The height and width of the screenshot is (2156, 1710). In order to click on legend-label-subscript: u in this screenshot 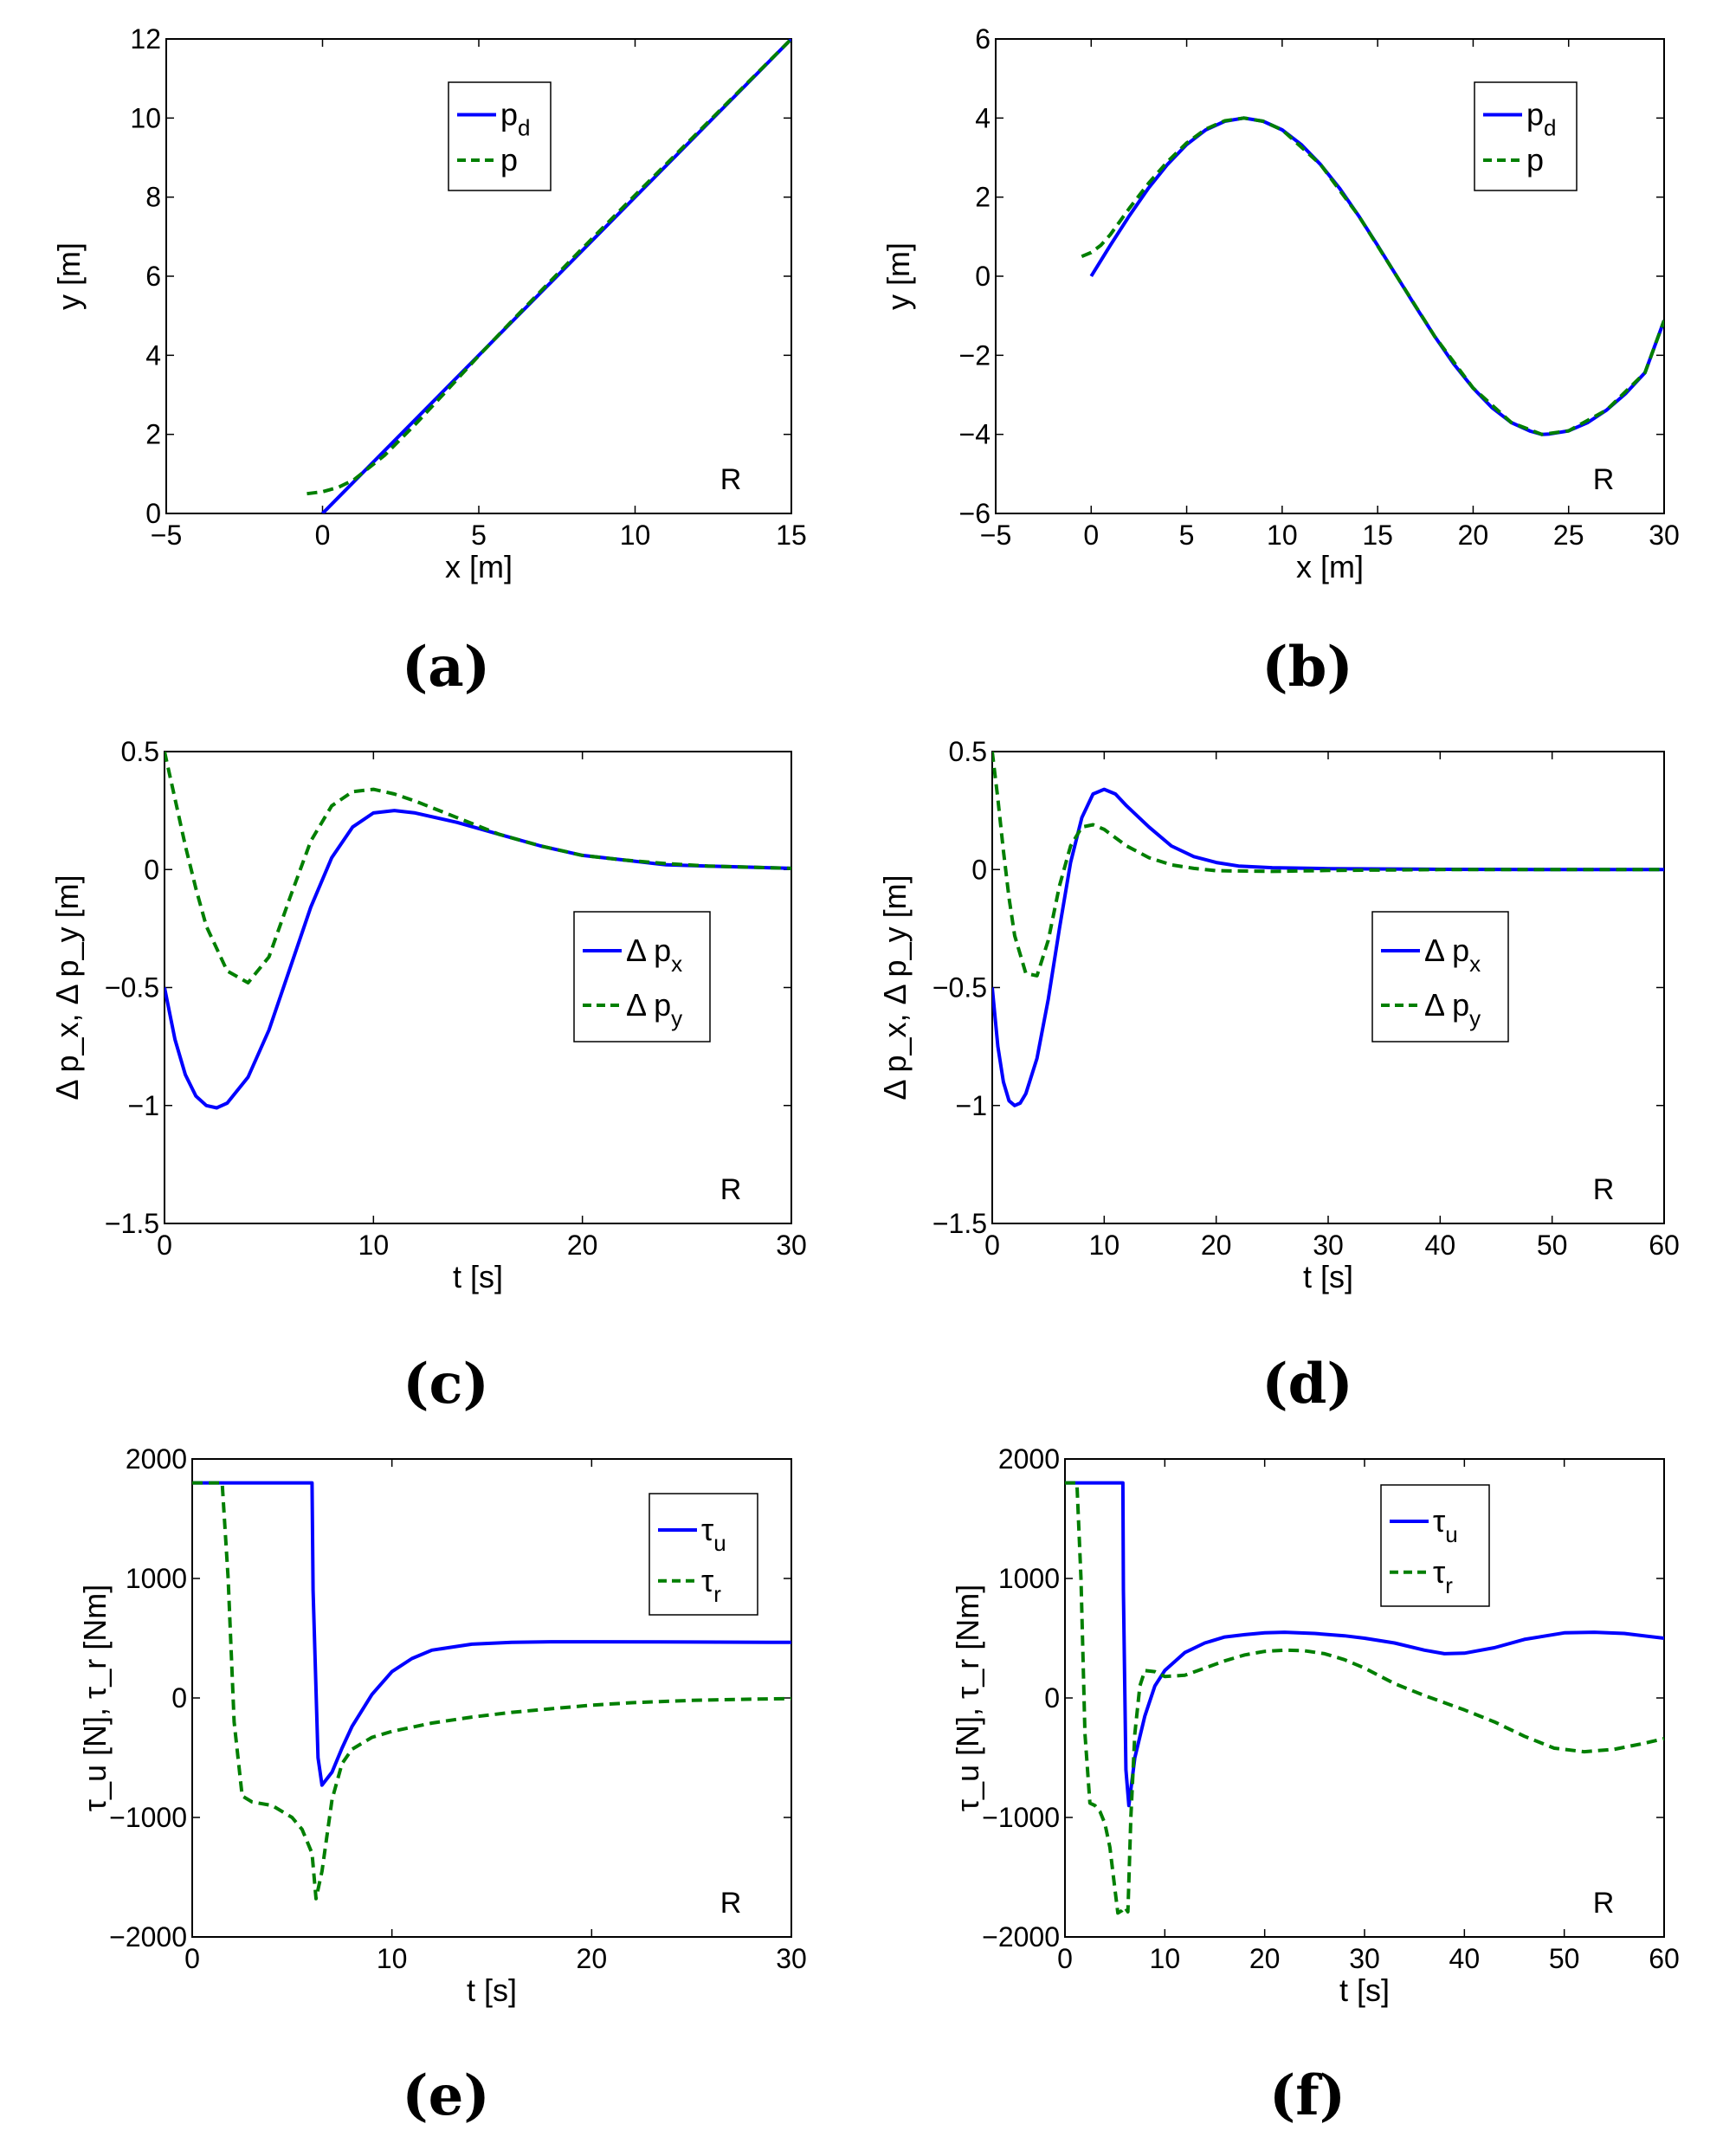, I will do `click(1451, 1534)`.